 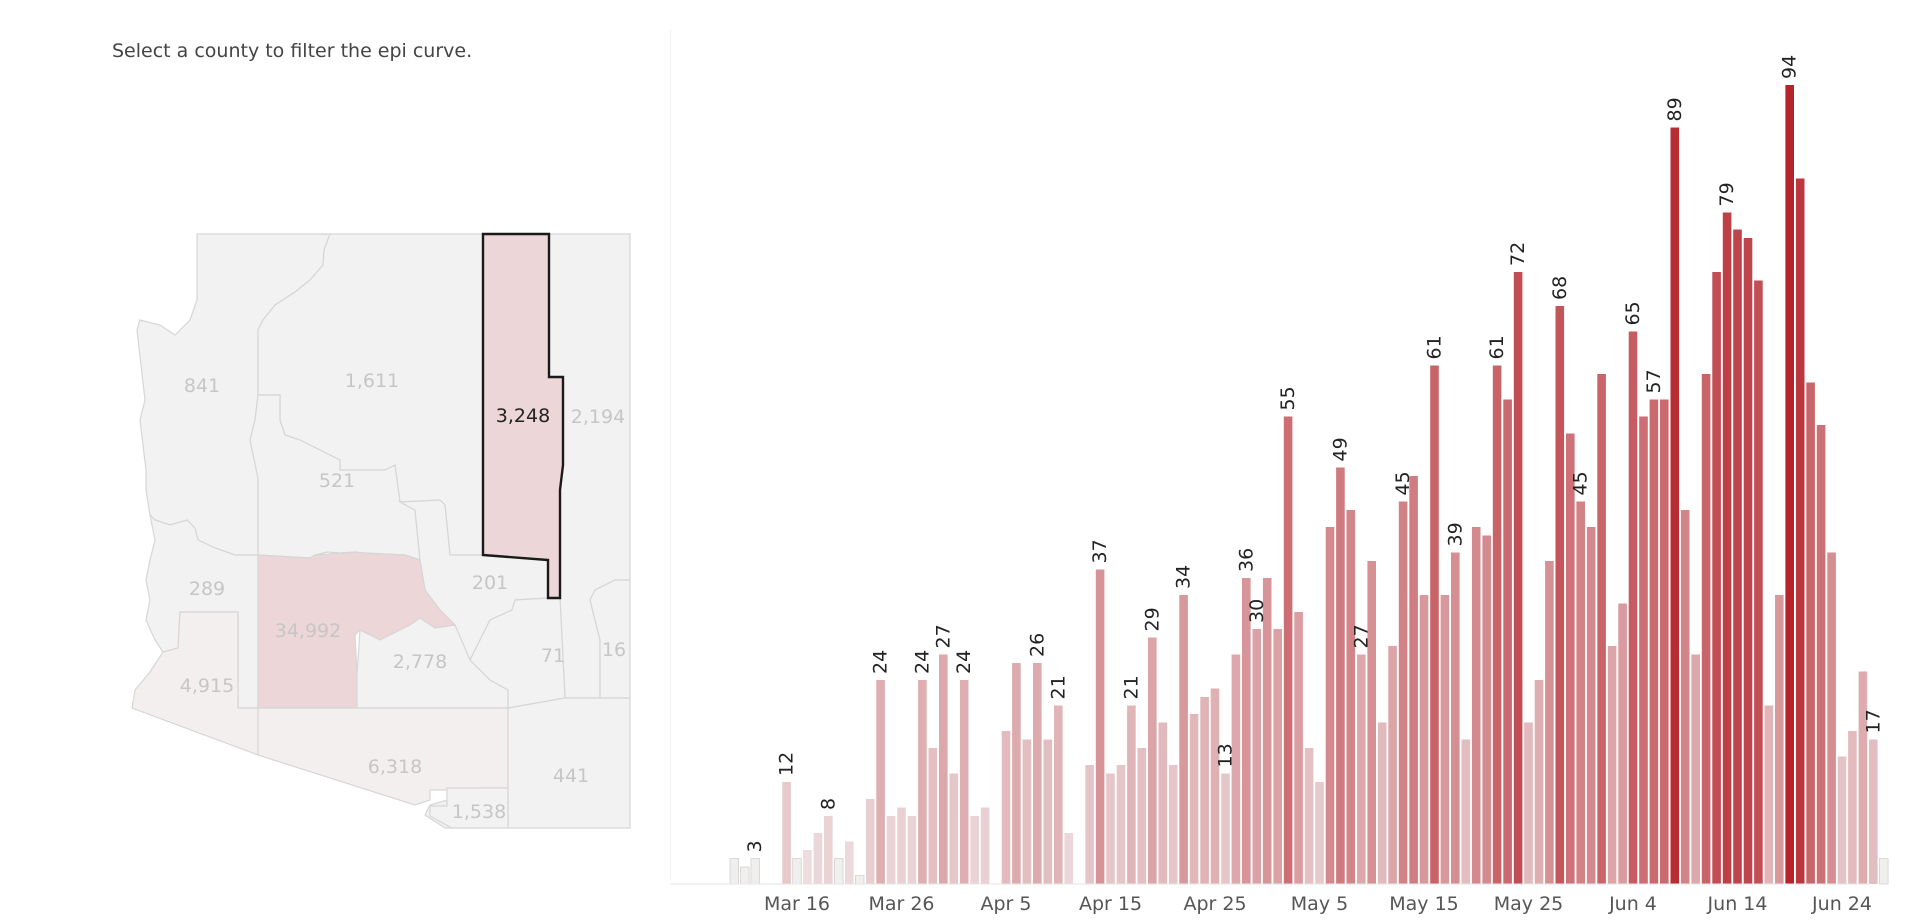 I want to click on x-tick-label-6: May 15, so click(x=1424, y=904).